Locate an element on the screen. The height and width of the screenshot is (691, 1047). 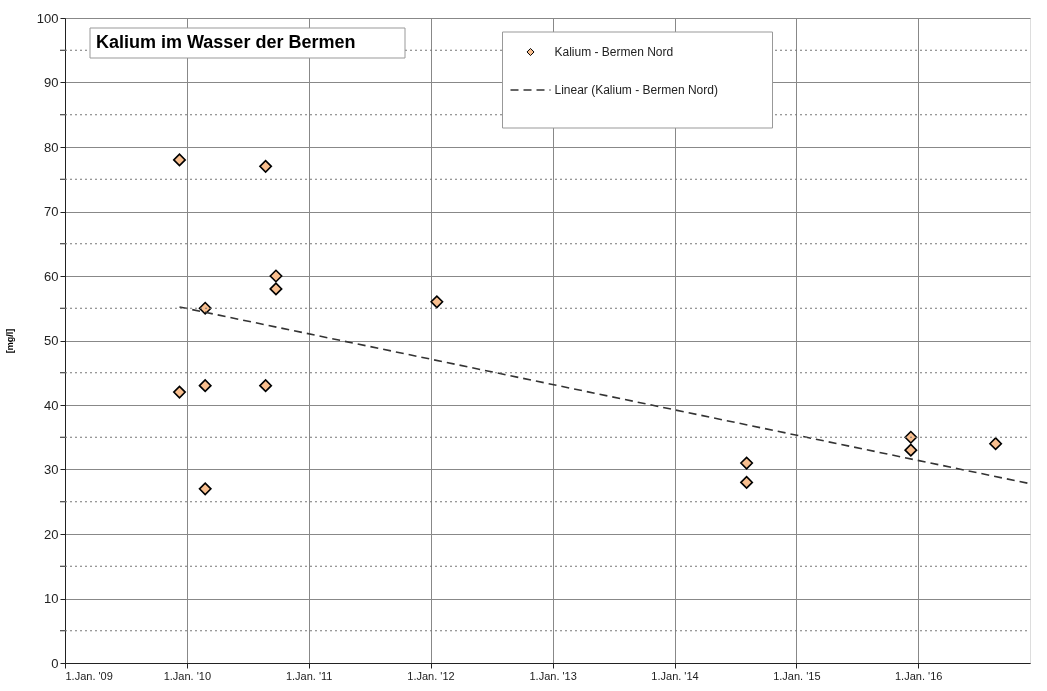
y-tick-label: 90 is located at coordinates (51, 82).